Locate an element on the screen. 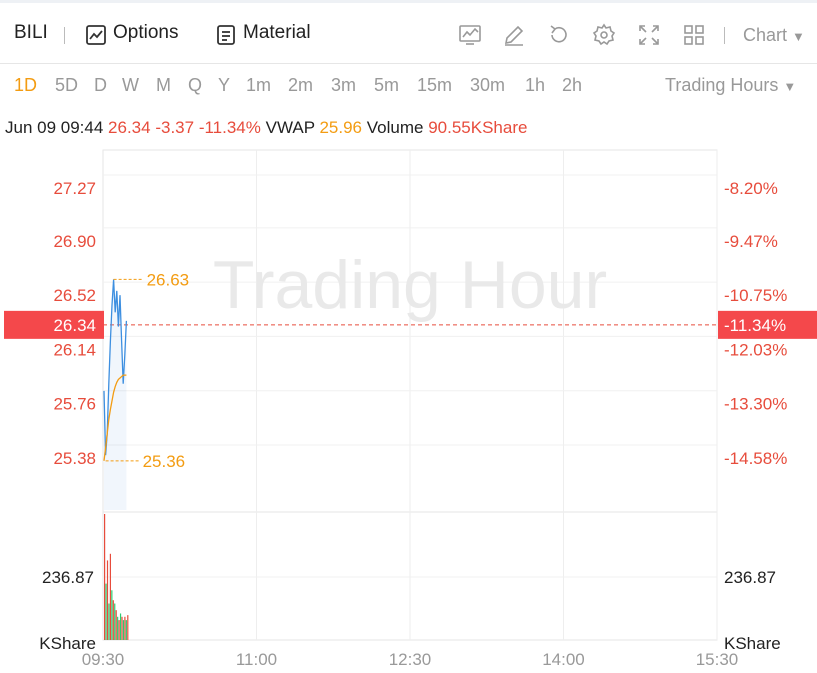 The image size is (817, 673). options-button: Options is located at coordinates (146, 32).